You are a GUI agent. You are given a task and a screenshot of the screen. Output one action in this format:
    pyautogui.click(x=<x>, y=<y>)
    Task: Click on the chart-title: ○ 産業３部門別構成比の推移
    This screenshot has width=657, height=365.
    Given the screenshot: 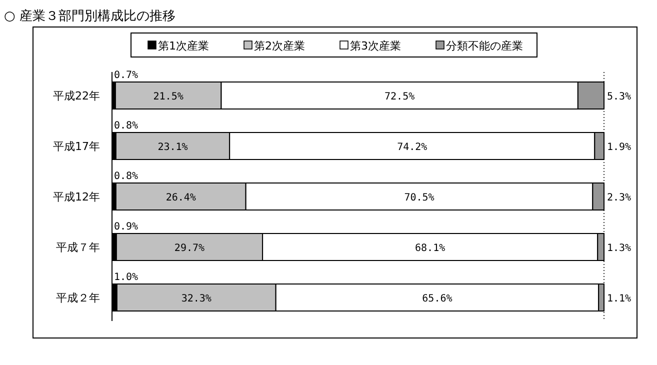 What is the action you would take?
    pyautogui.click(x=90, y=16)
    